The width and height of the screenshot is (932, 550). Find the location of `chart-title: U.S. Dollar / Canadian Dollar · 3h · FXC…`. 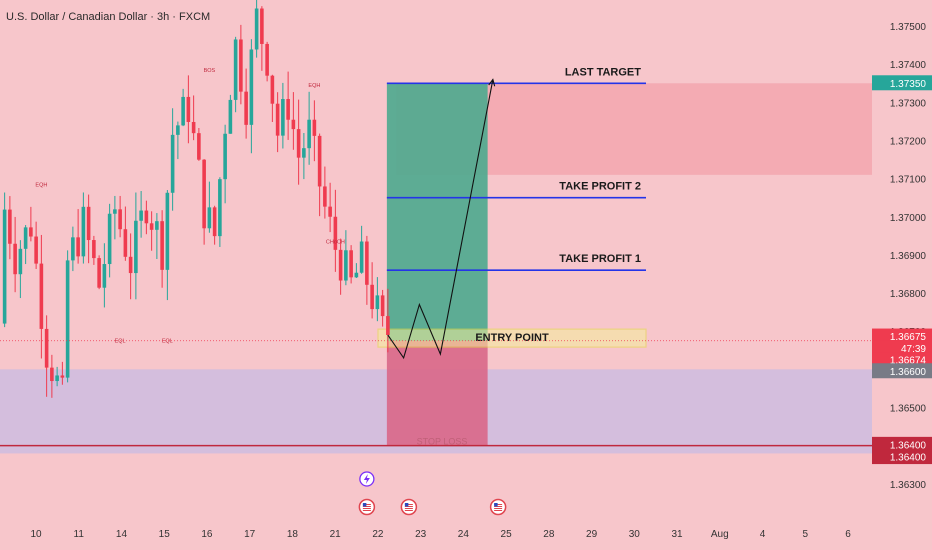

chart-title: U.S. Dollar / Canadian Dollar · 3h · FXC… is located at coordinates (108, 17).